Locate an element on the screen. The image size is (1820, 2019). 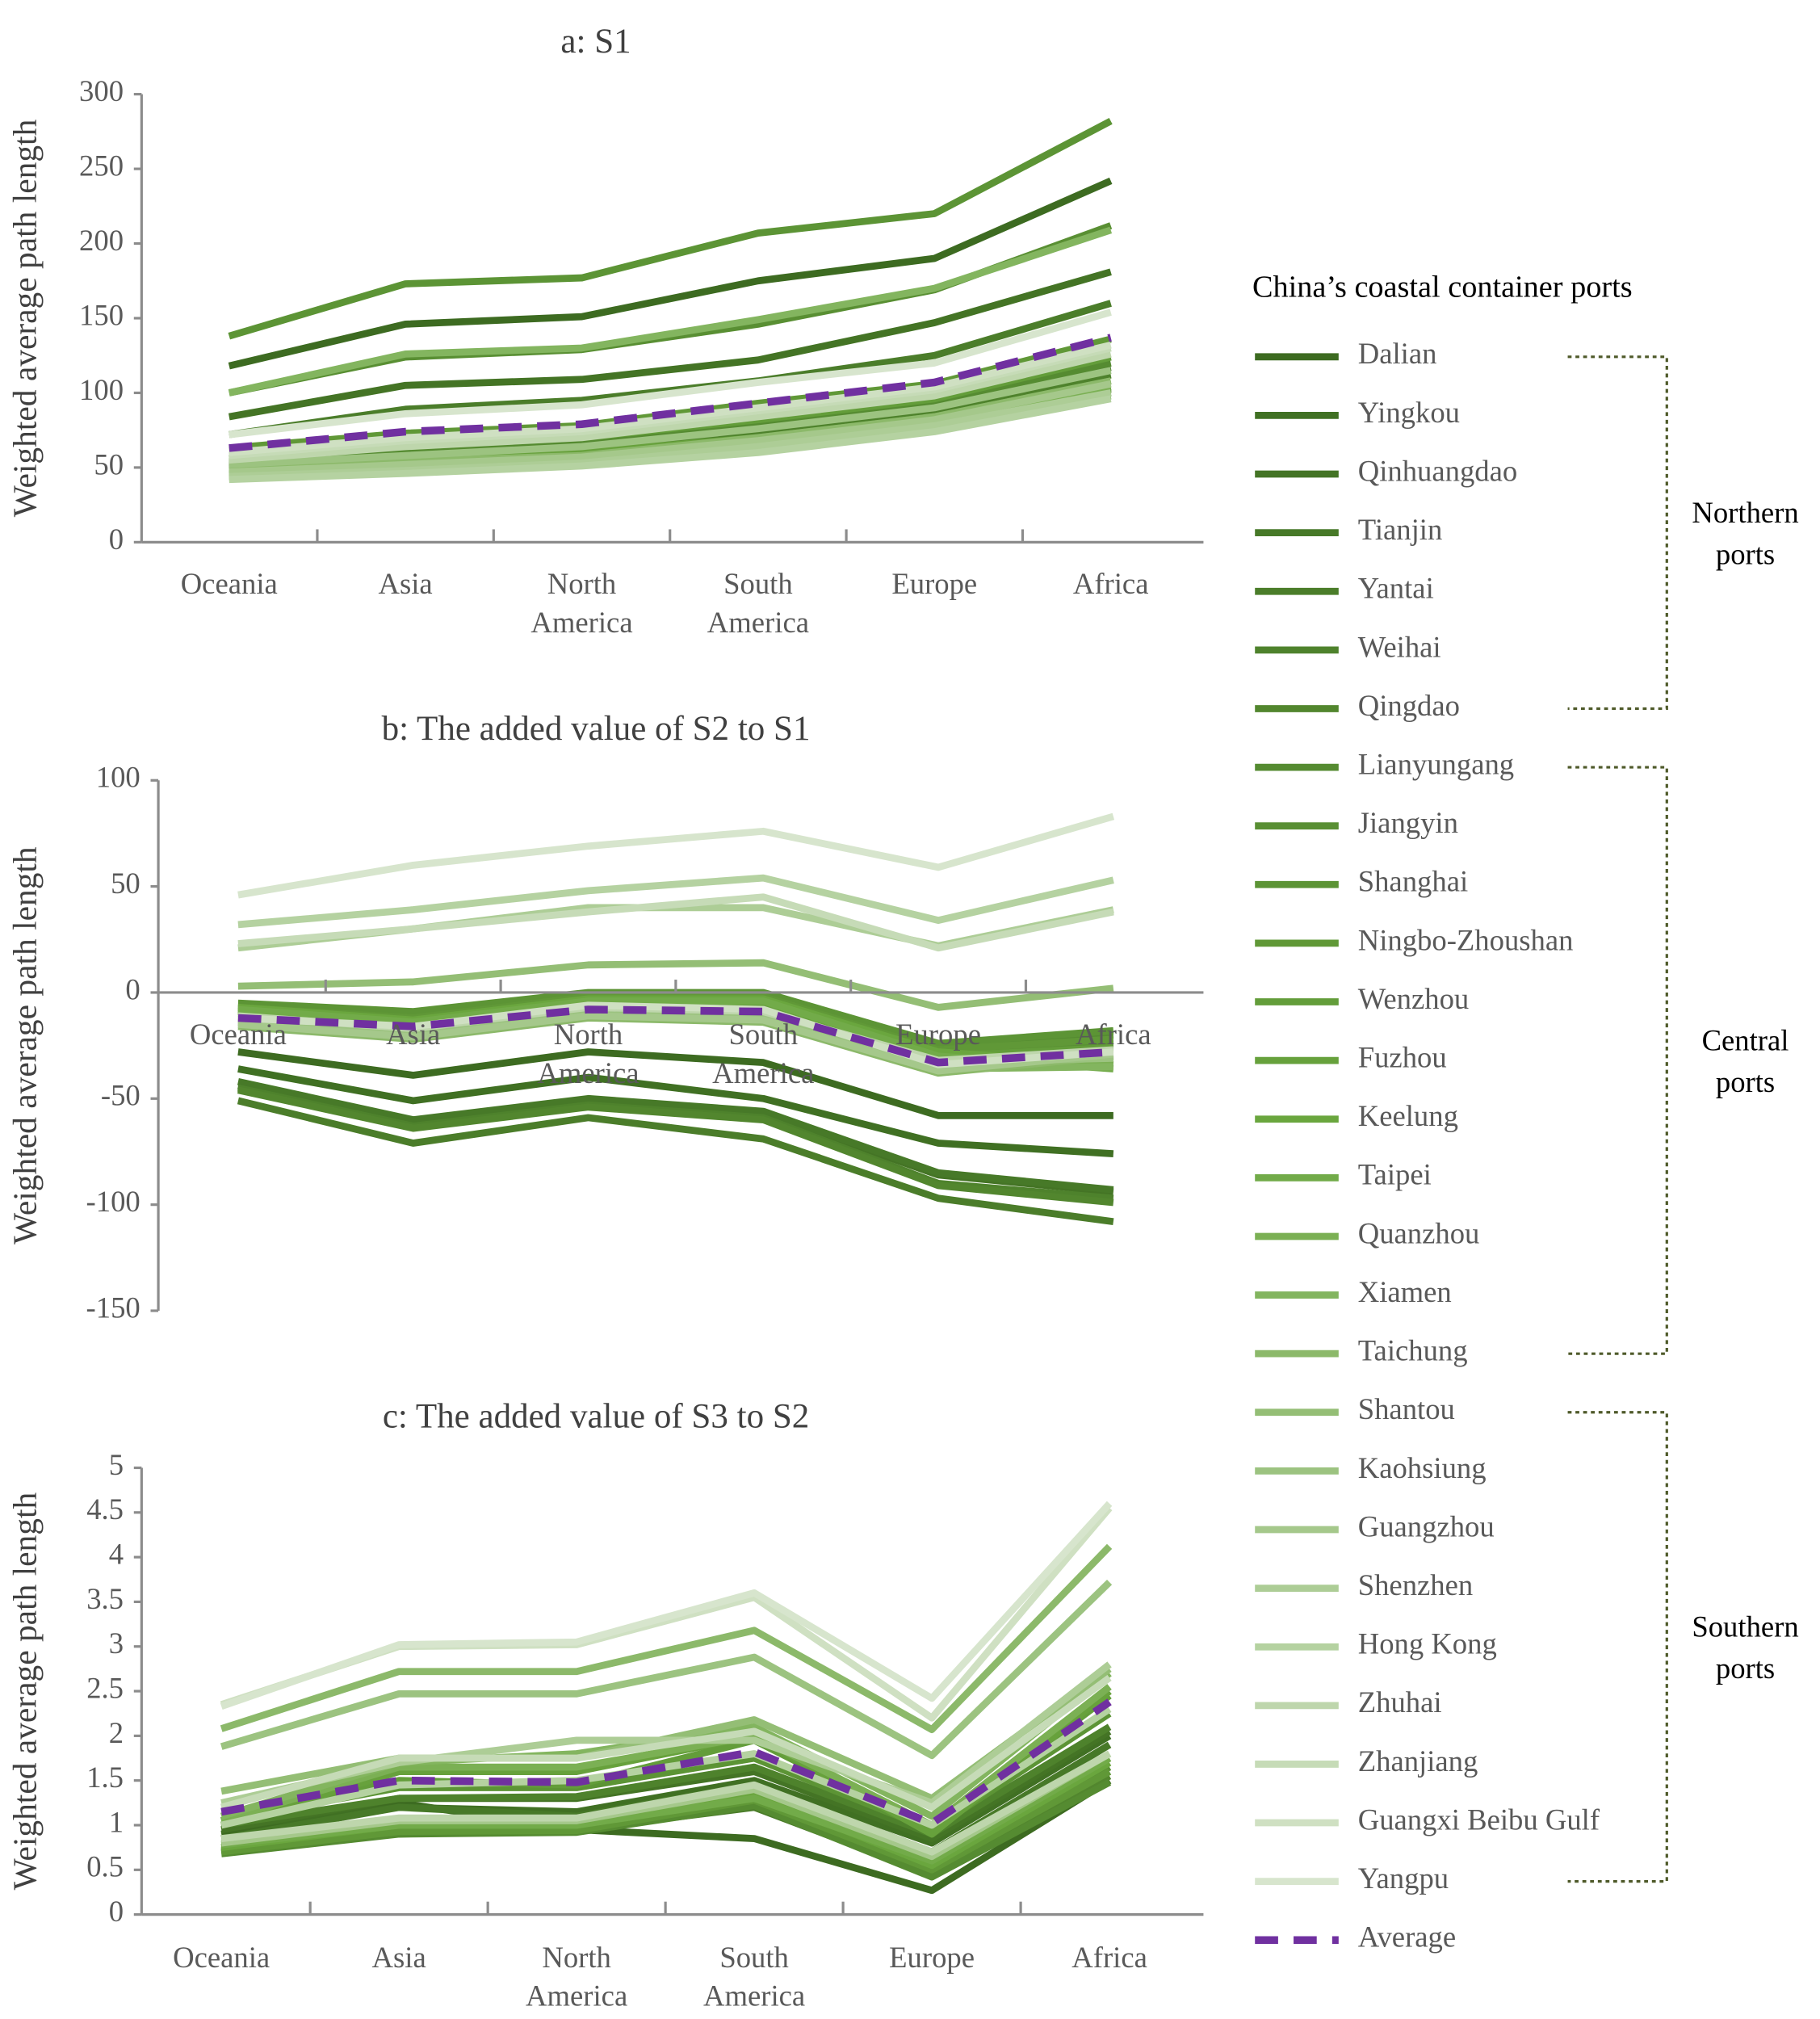
group-label-line: Northern is located at coordinates (1745, 512).